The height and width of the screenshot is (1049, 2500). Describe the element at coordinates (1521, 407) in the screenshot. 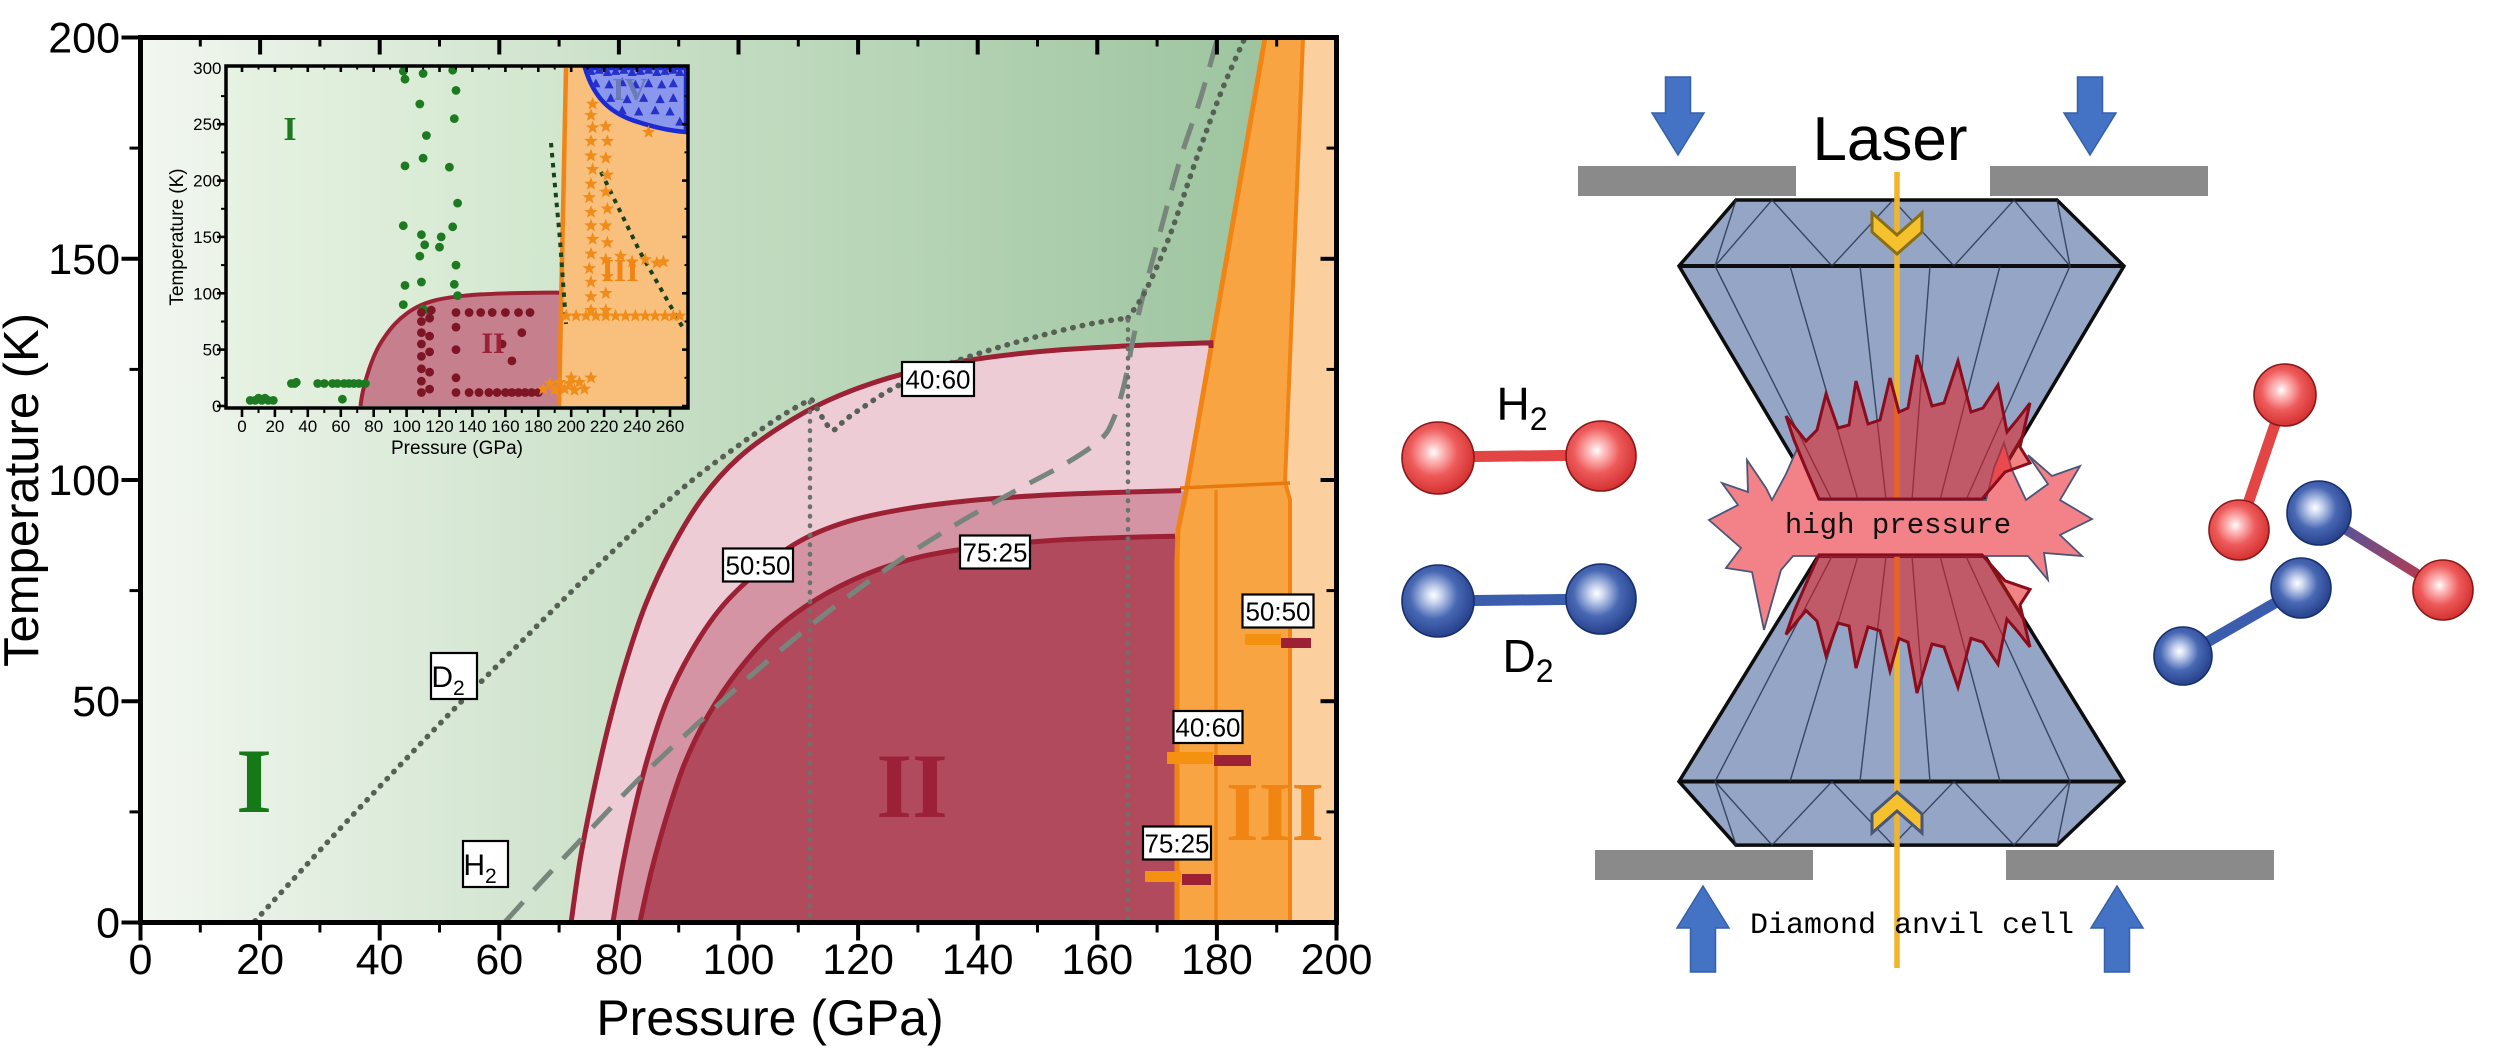

I see `svg-text: H2` at that location.